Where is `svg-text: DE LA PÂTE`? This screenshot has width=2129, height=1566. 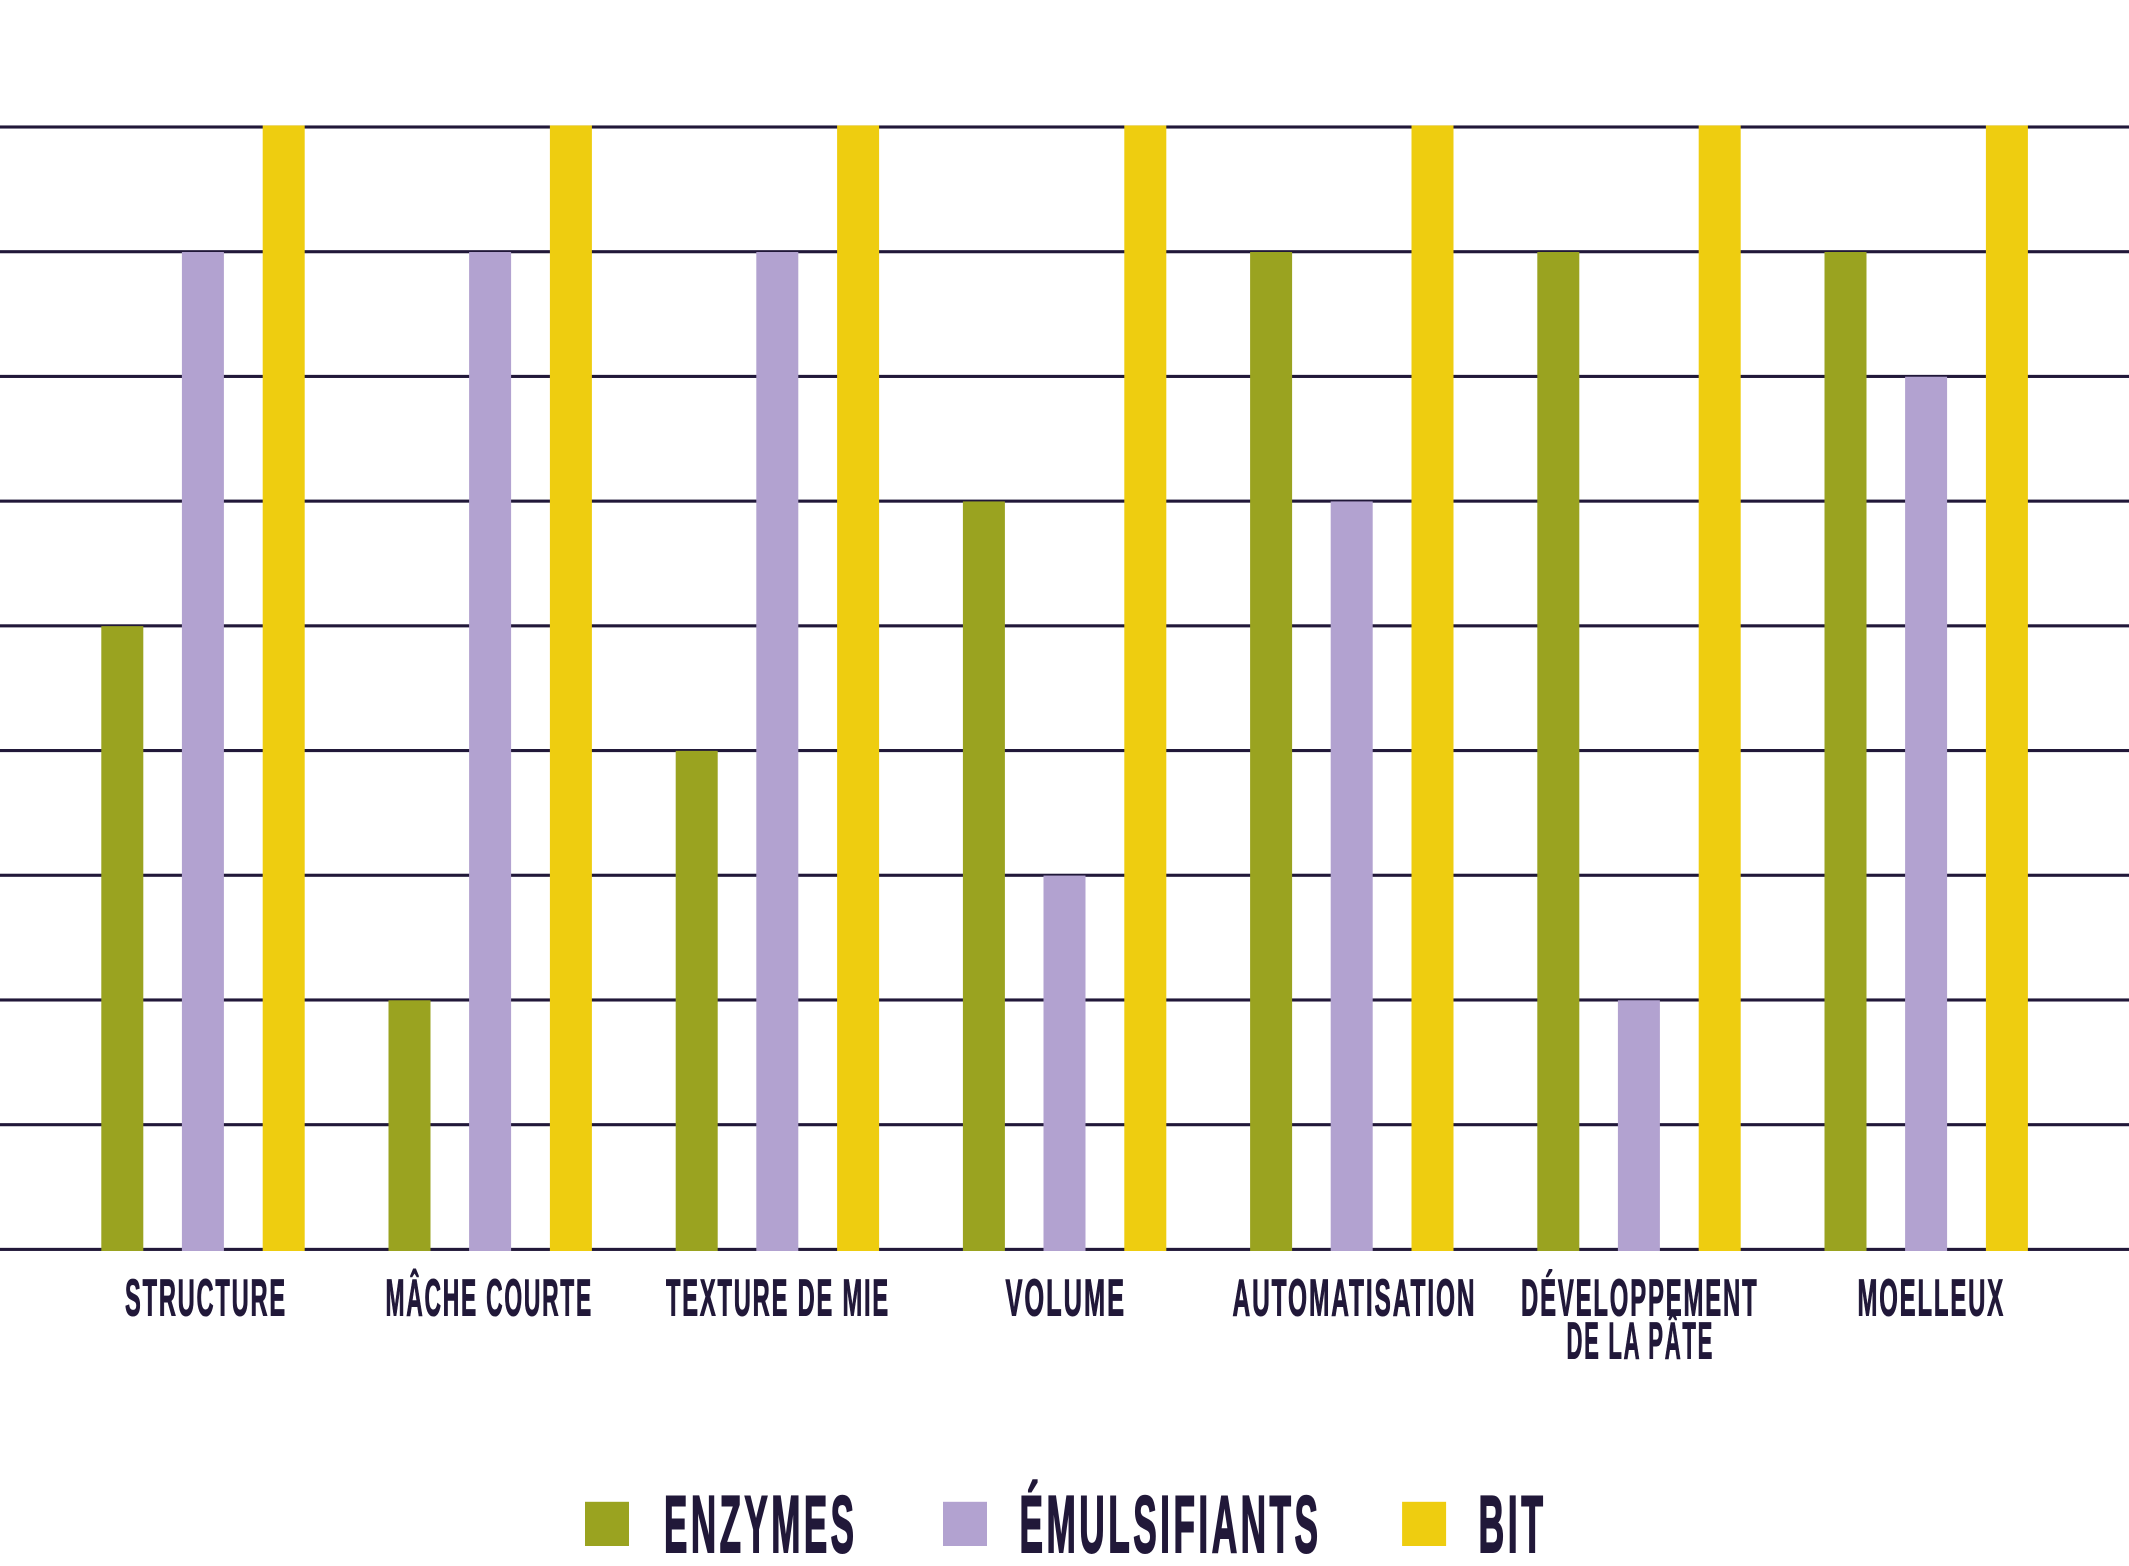 svg-text: DE LA PÂTE is located at coordinates (1641, 1341).